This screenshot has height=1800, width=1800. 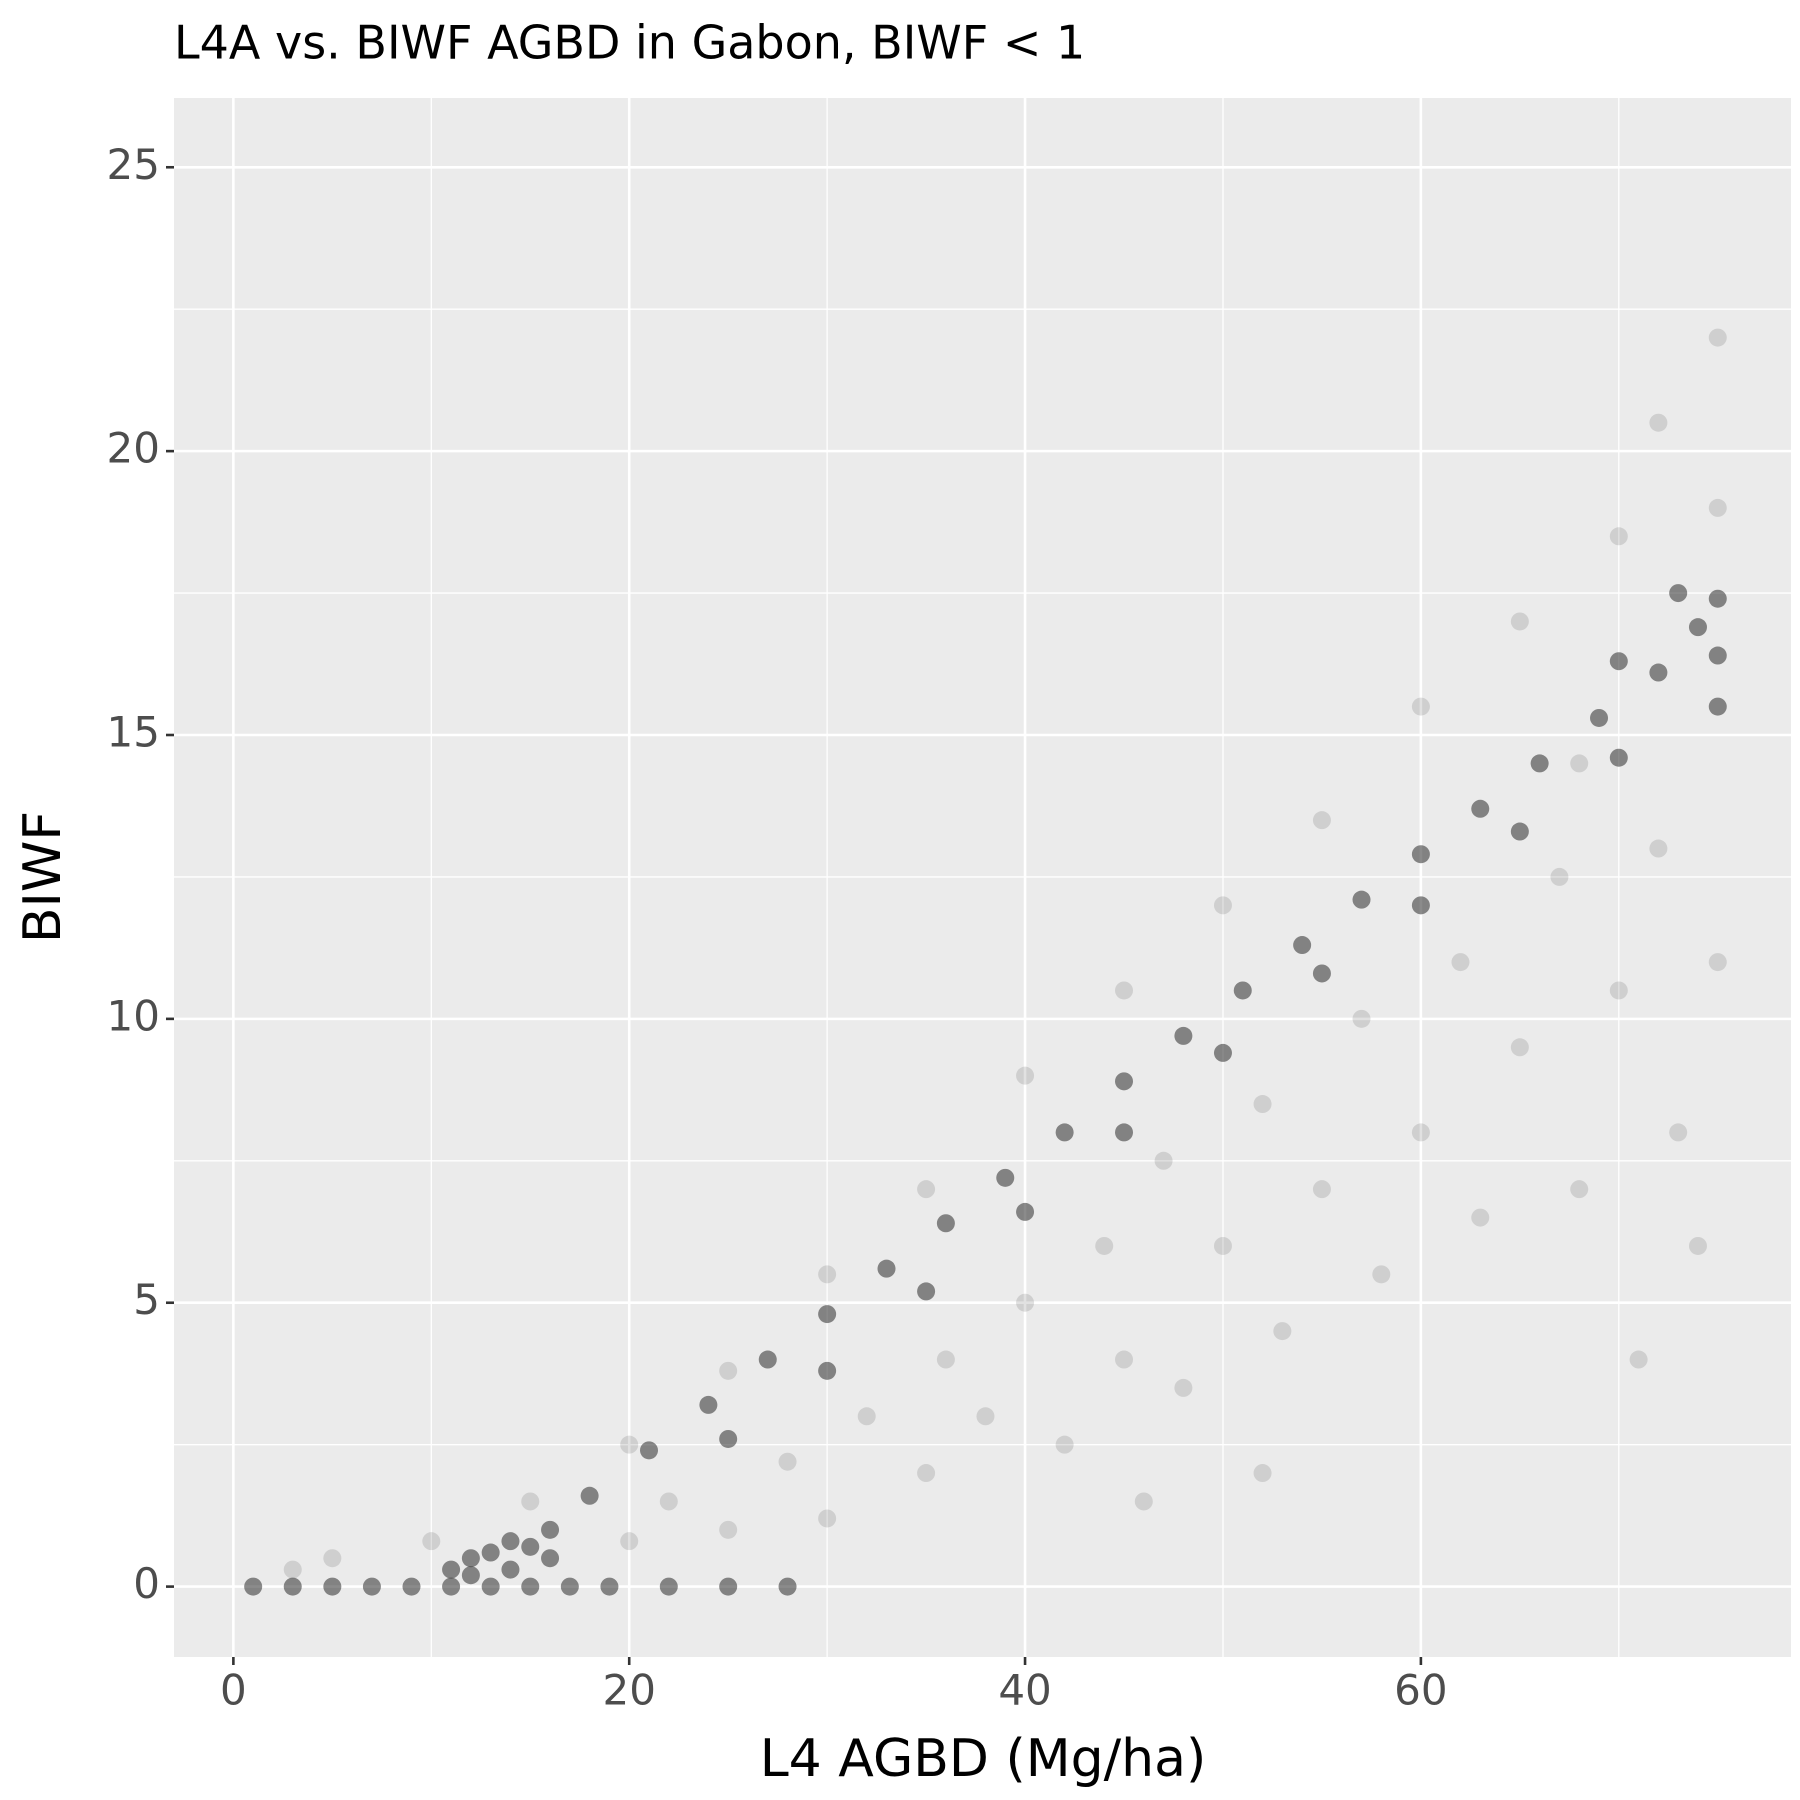 What do you see at coordinates (133, 164) in the screenshot?
I see `y-tick-label: 25` at bounding box center [133, 164].